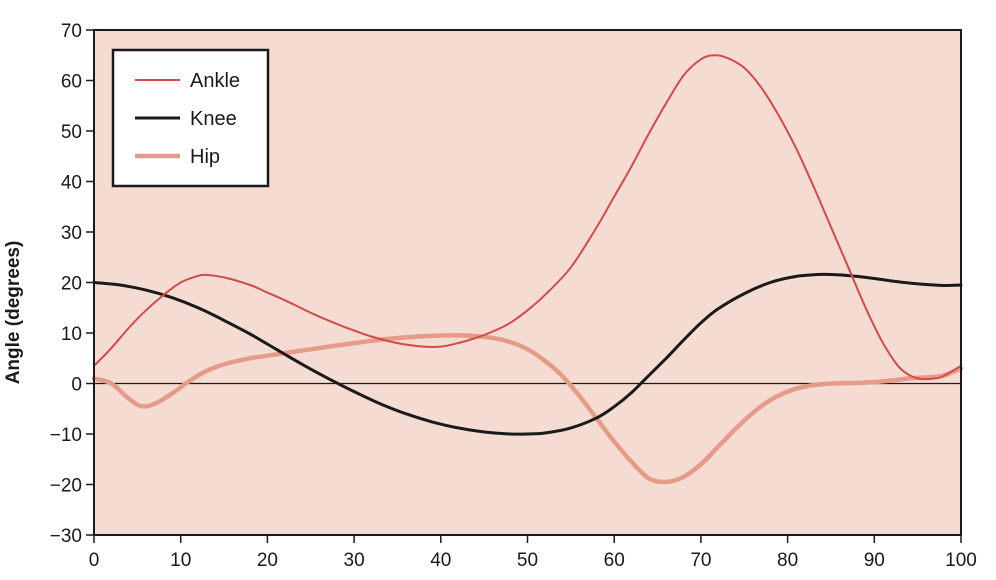 Image resolution: width=996 pixels, height=580 pixels. Describe the element at coordinates (71, 233) in the screenshot. I see `y-tick-label: 30` at that location.